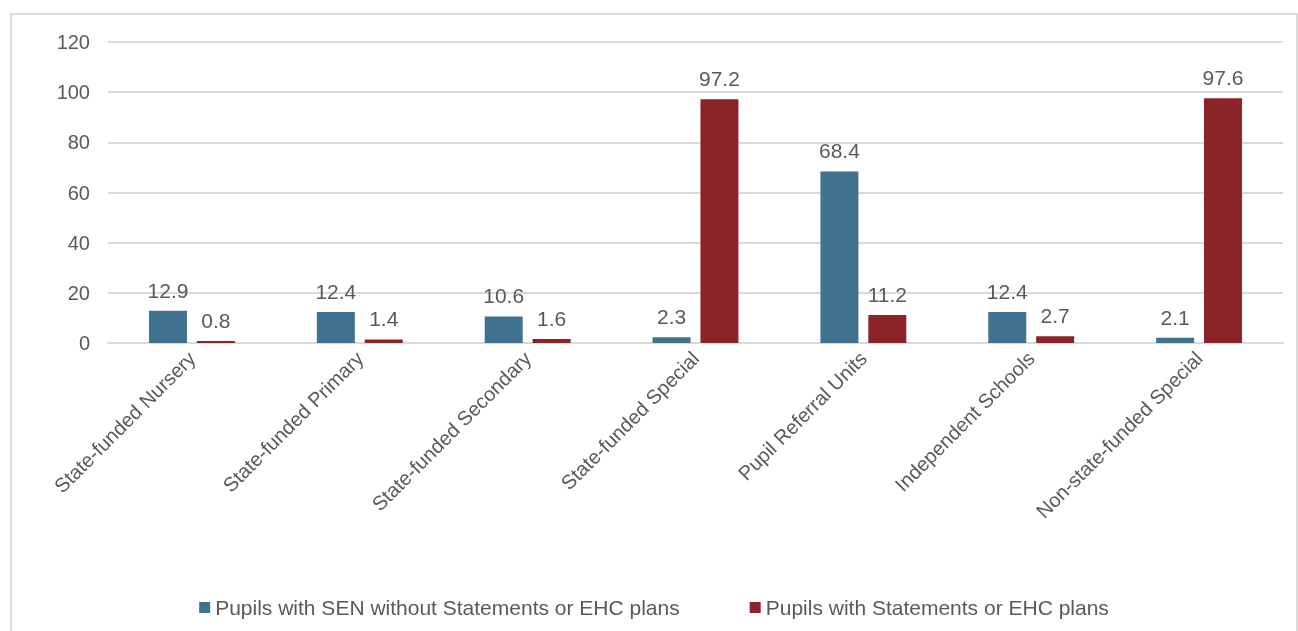 Image resolution: width=1298 pixels, height=631 pixels. What do you see at coordinates (78, 142) in the screenshot?
I see `y-tick-label: 80` at bounding box center [78, 142].